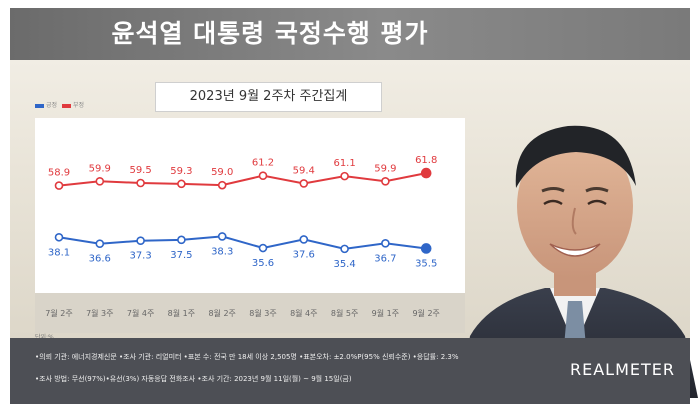 The image size is (700, 409). What do you see at coordinates (140, 256) in the screenshot?
I see `data-label-positive: 37.3` at bounding box center [140, 256].